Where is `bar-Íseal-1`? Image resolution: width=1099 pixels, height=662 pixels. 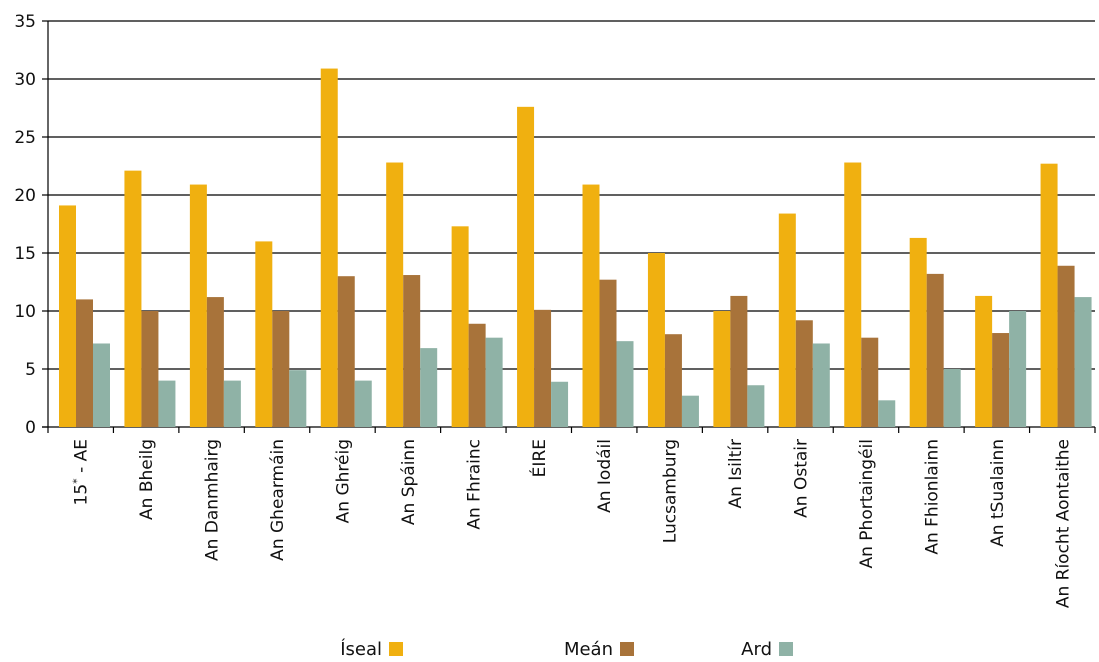 bar-Íseal-1 is located at coordinates (133, 298).